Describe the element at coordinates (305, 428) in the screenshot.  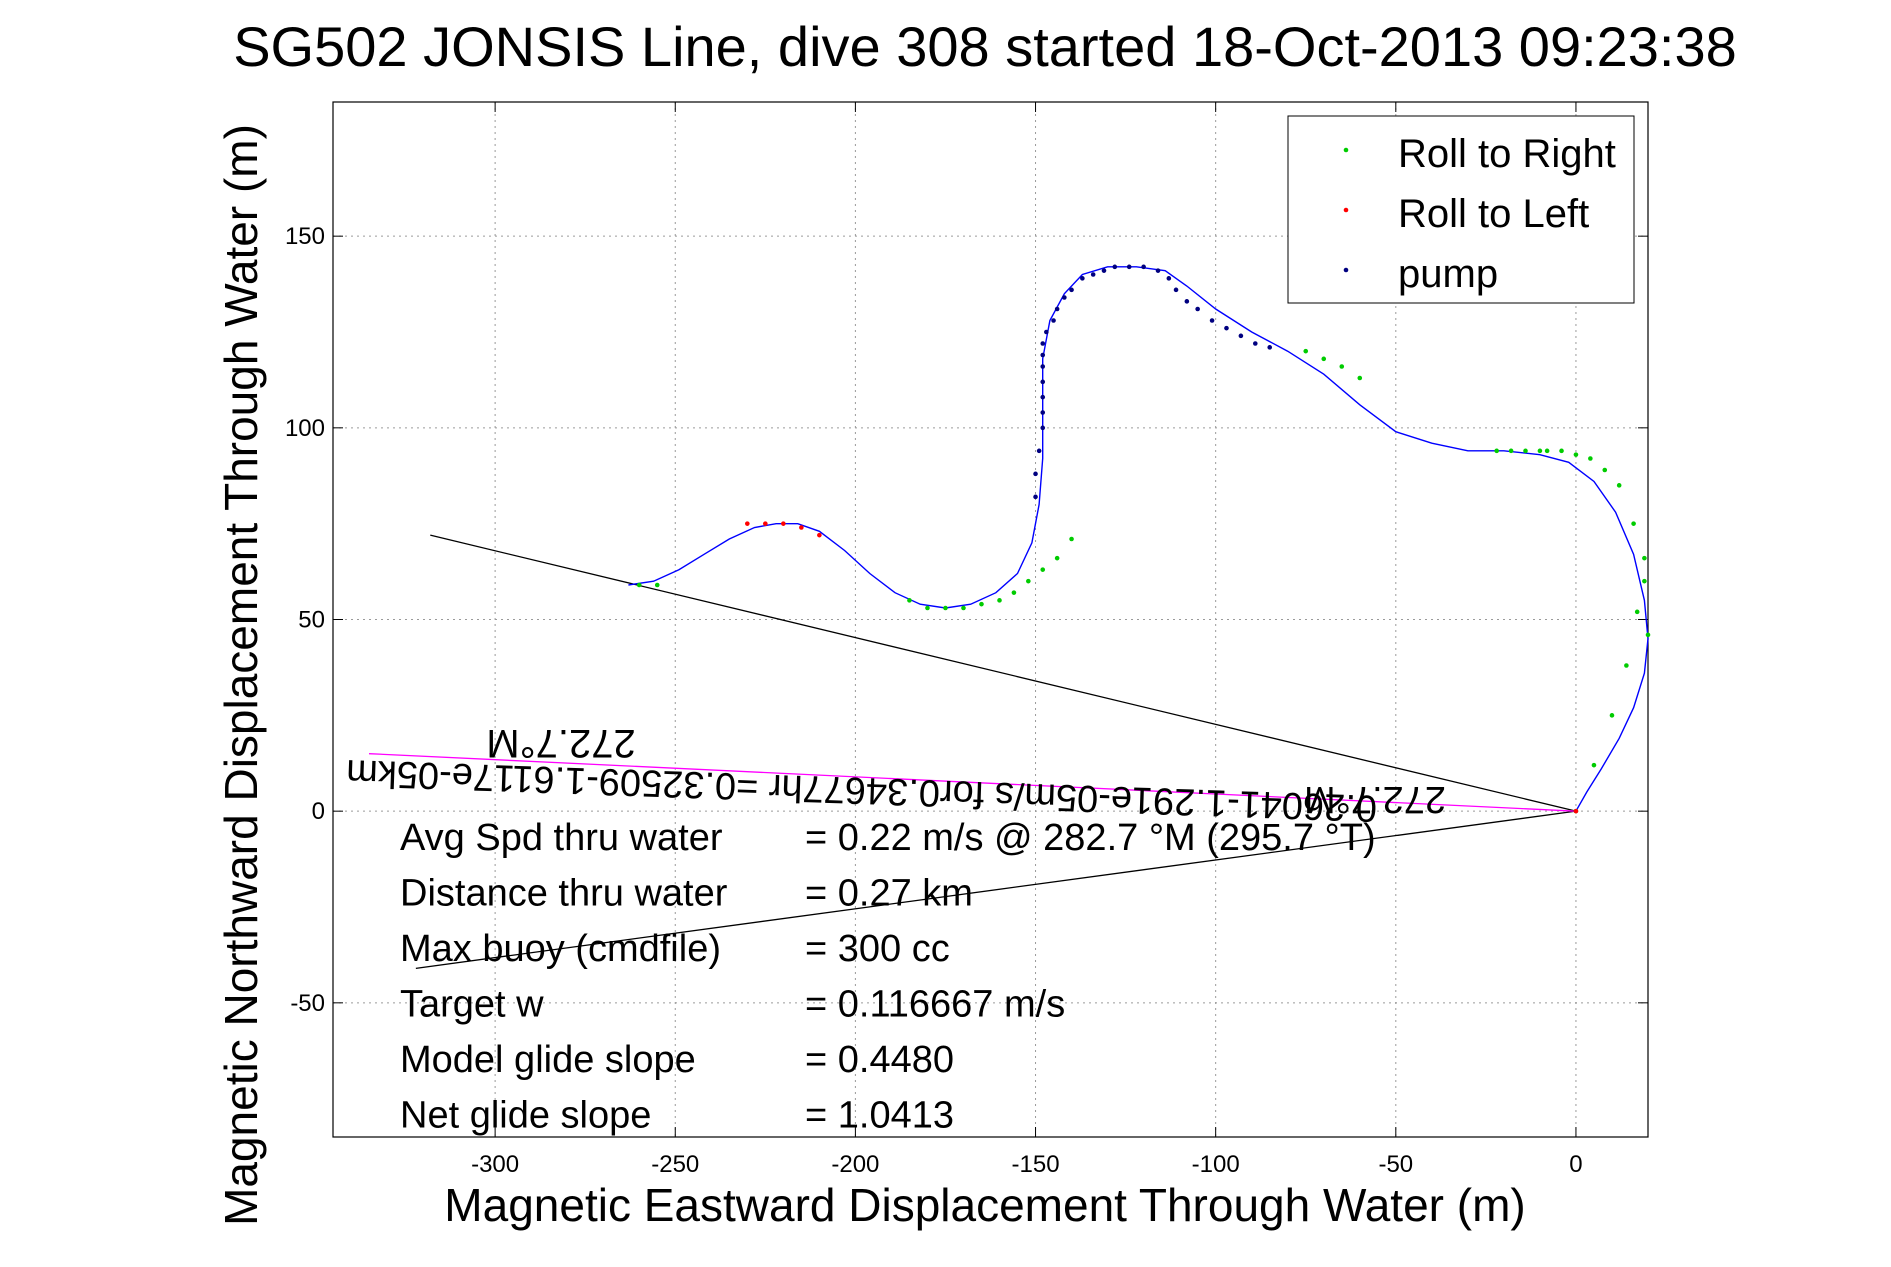
I see `y-tick-label: 100` at that location.